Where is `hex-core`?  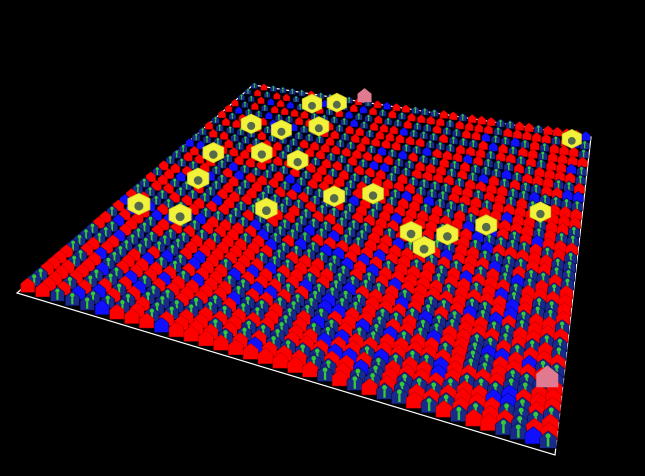
hex-core is located at coordinates (261, 154).